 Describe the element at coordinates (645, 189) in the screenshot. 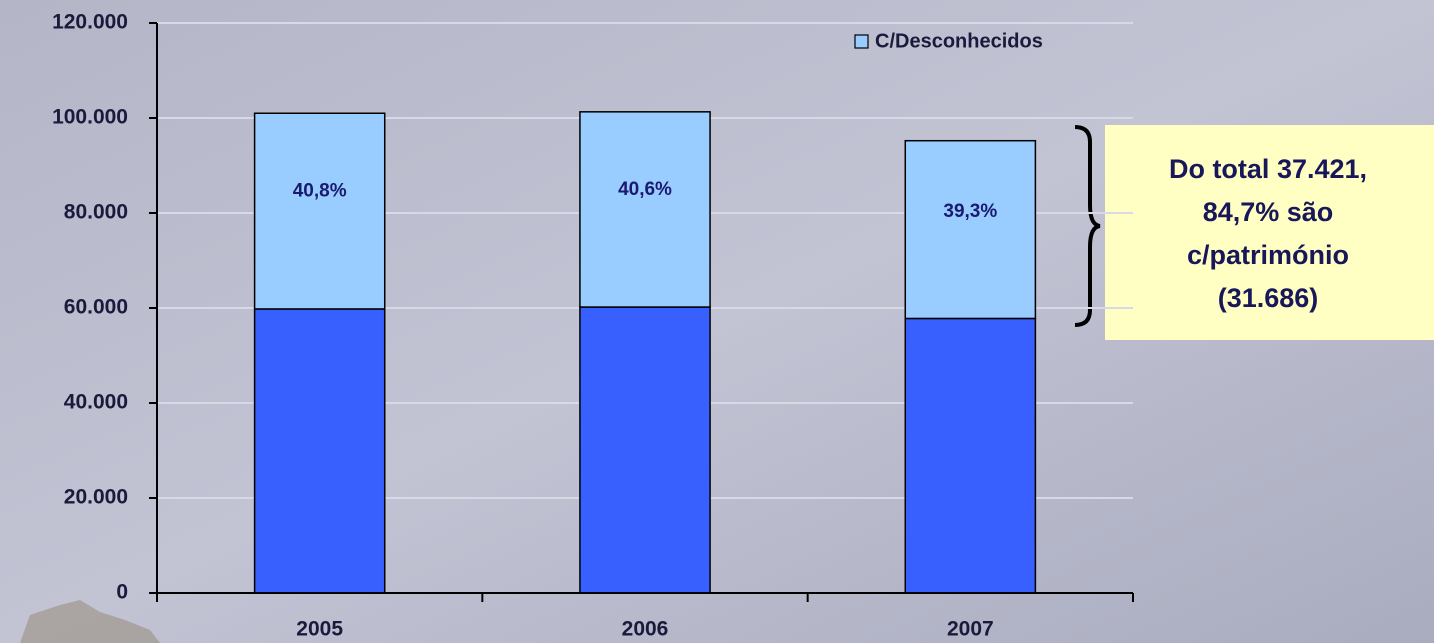

I see `segment-label: 40,6%` at that location.